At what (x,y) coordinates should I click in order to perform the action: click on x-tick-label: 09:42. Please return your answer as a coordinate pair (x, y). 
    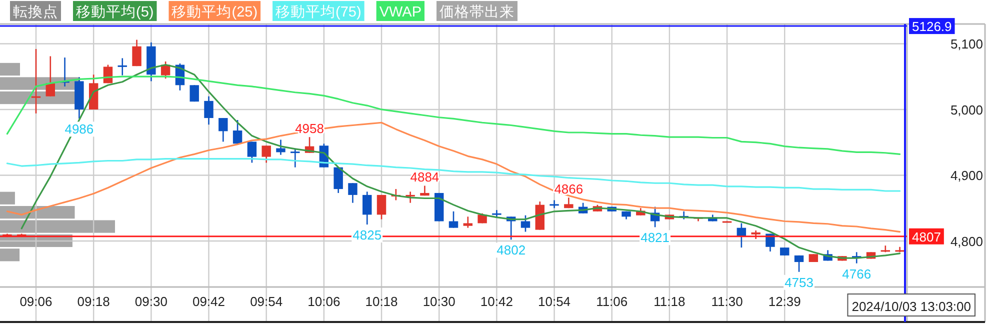
    Looking at the image, I should click on (209, 301).